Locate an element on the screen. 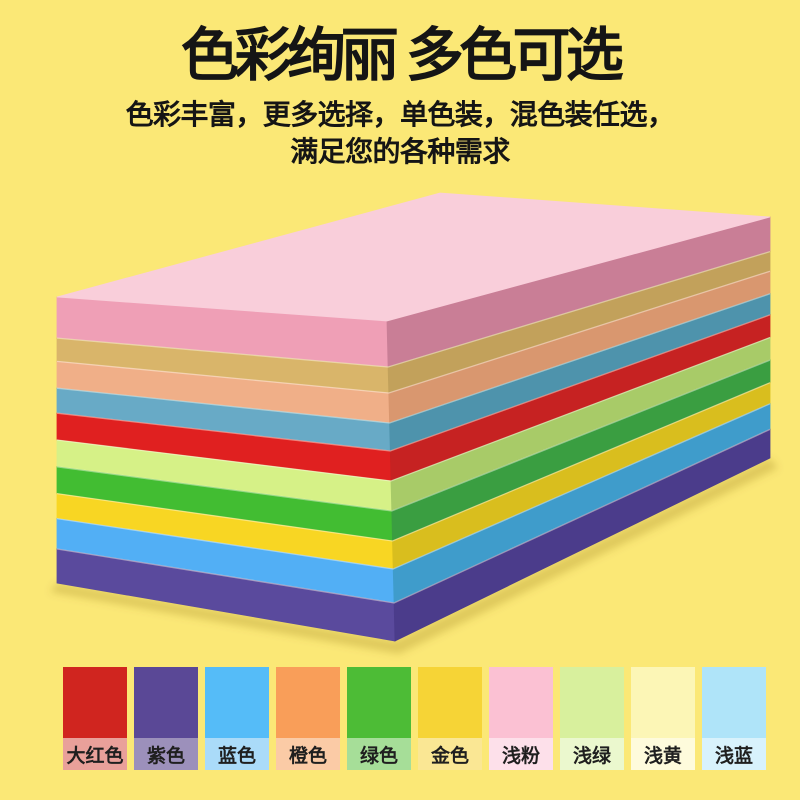  color-swatch-light-green: 浅绿 is located at coordinates (592, 718).